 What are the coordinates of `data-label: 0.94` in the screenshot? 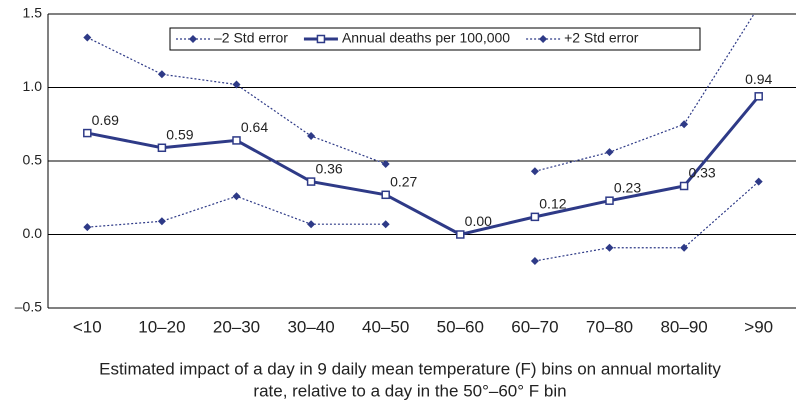 It's located at (758, 79).